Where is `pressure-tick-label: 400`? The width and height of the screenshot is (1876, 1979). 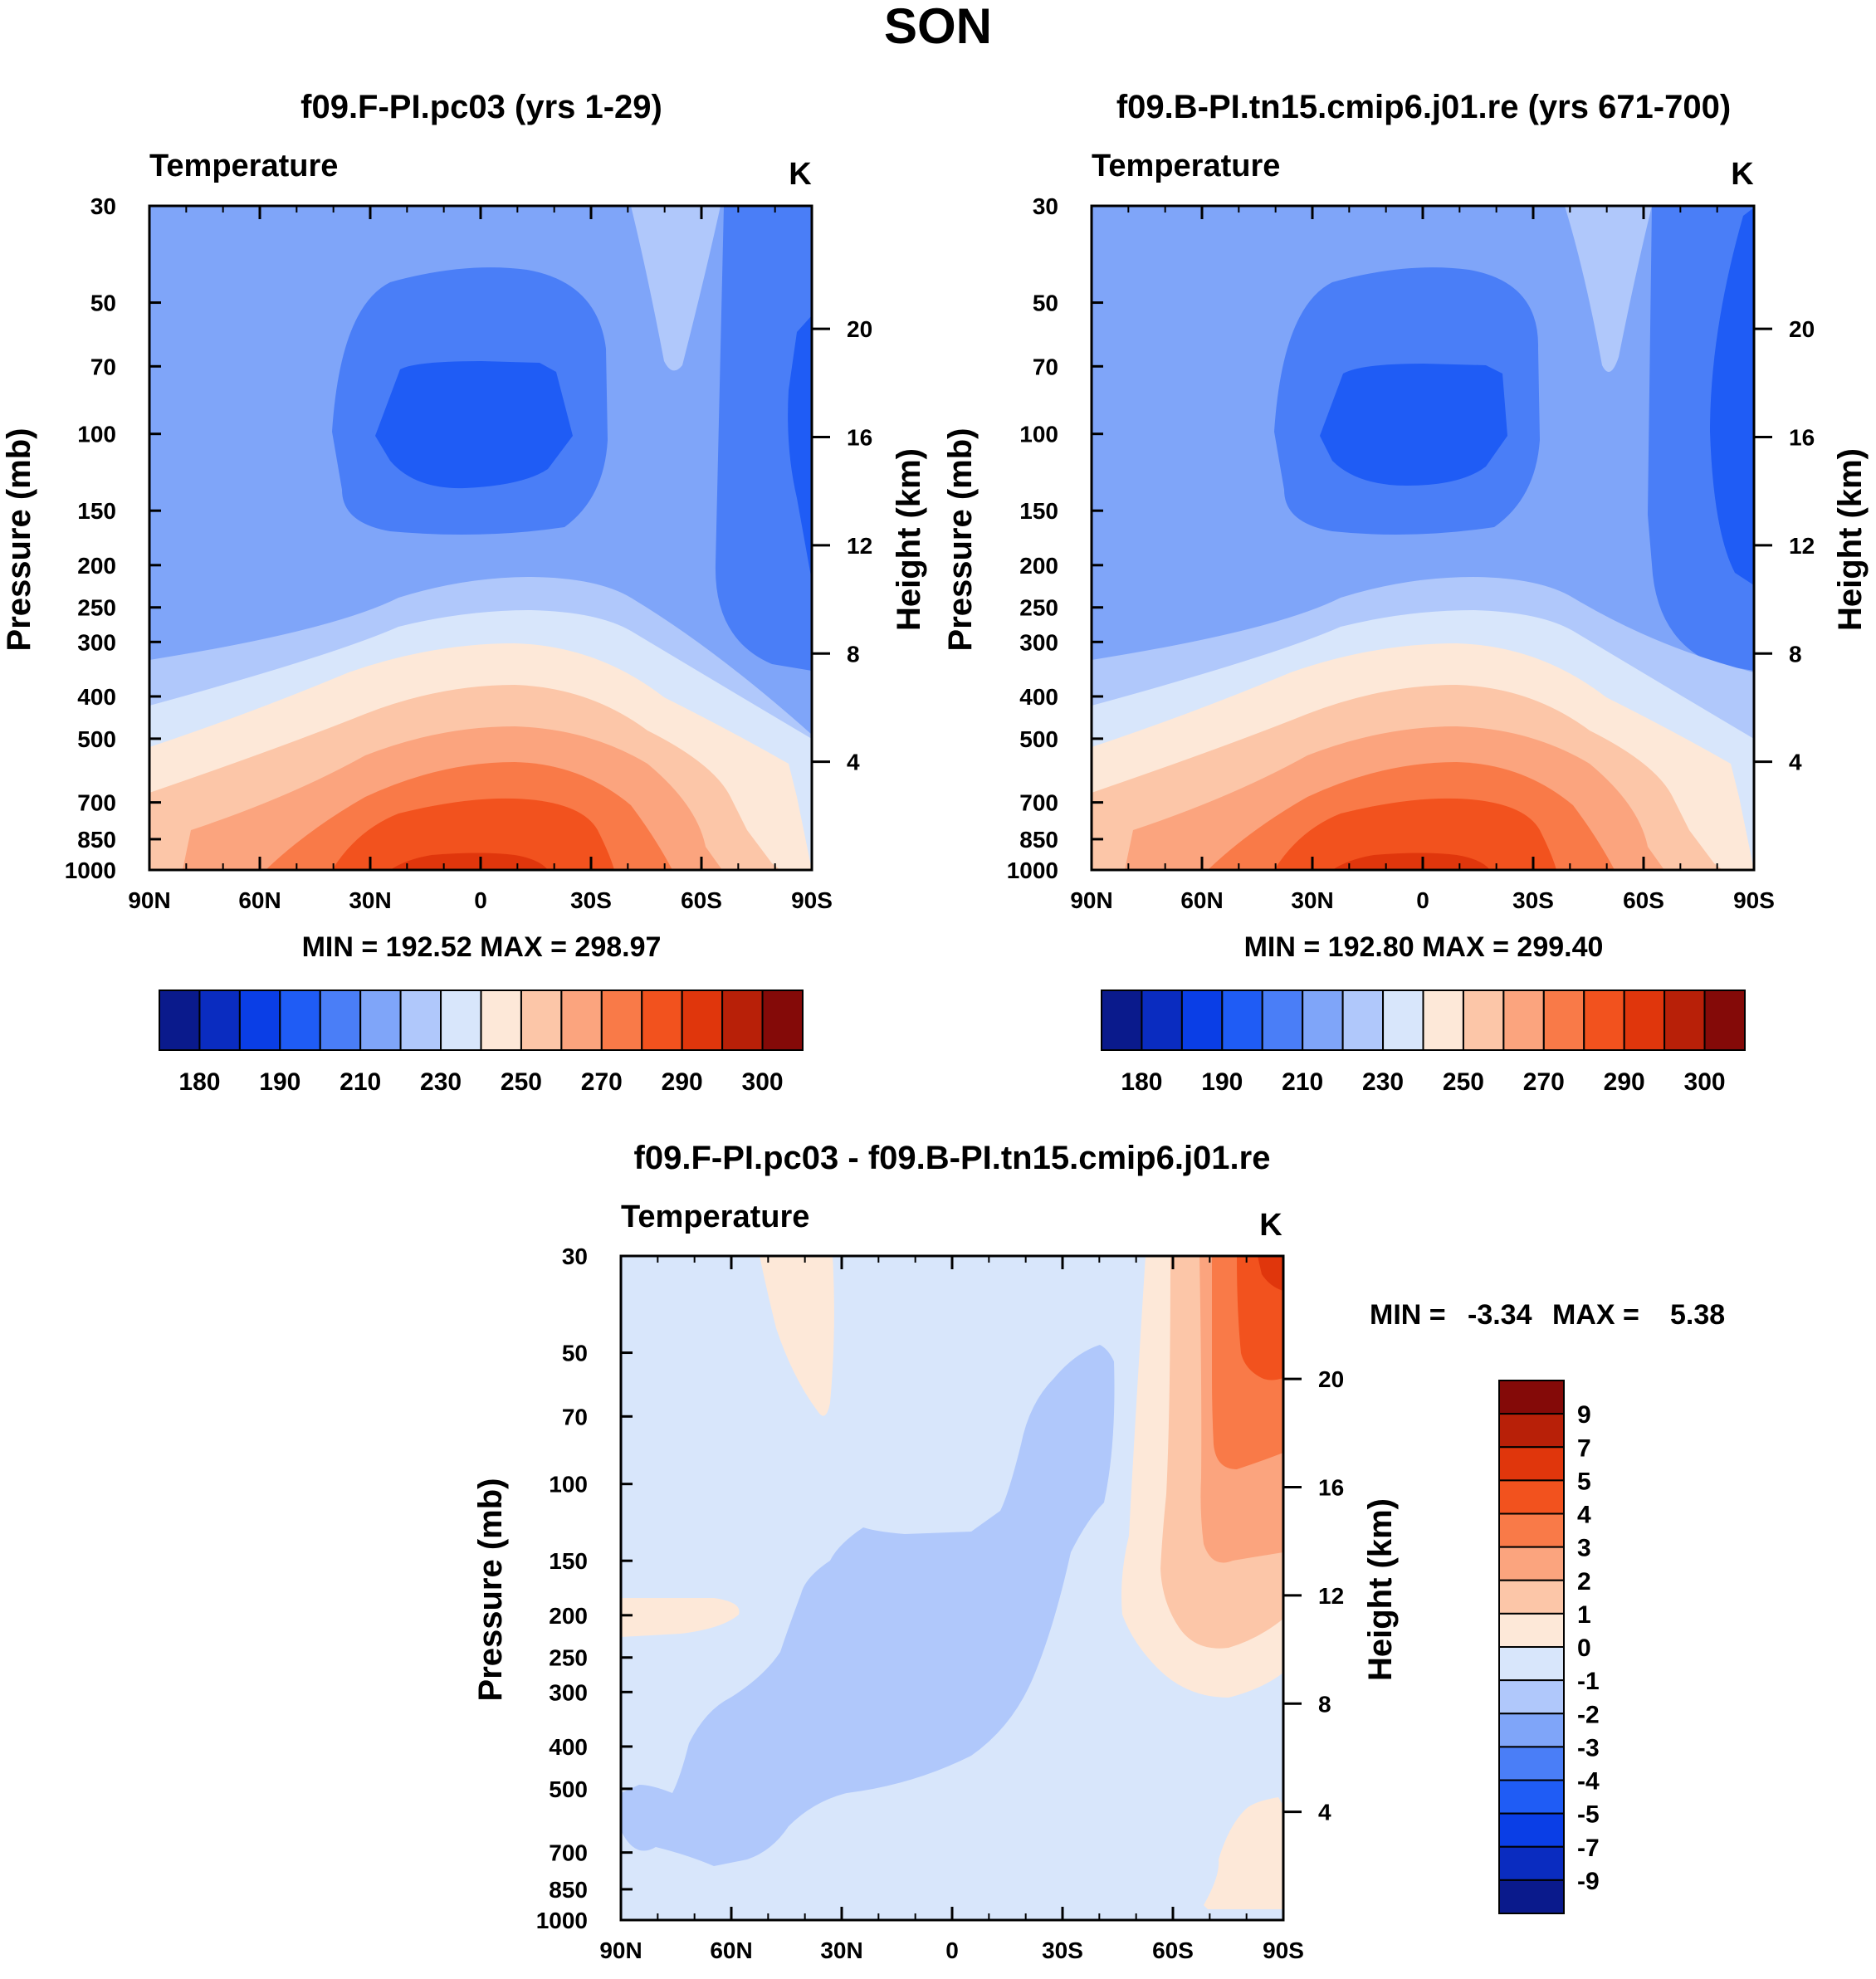
pressure-tick-label: 400 is located at coordinates (96, 697).